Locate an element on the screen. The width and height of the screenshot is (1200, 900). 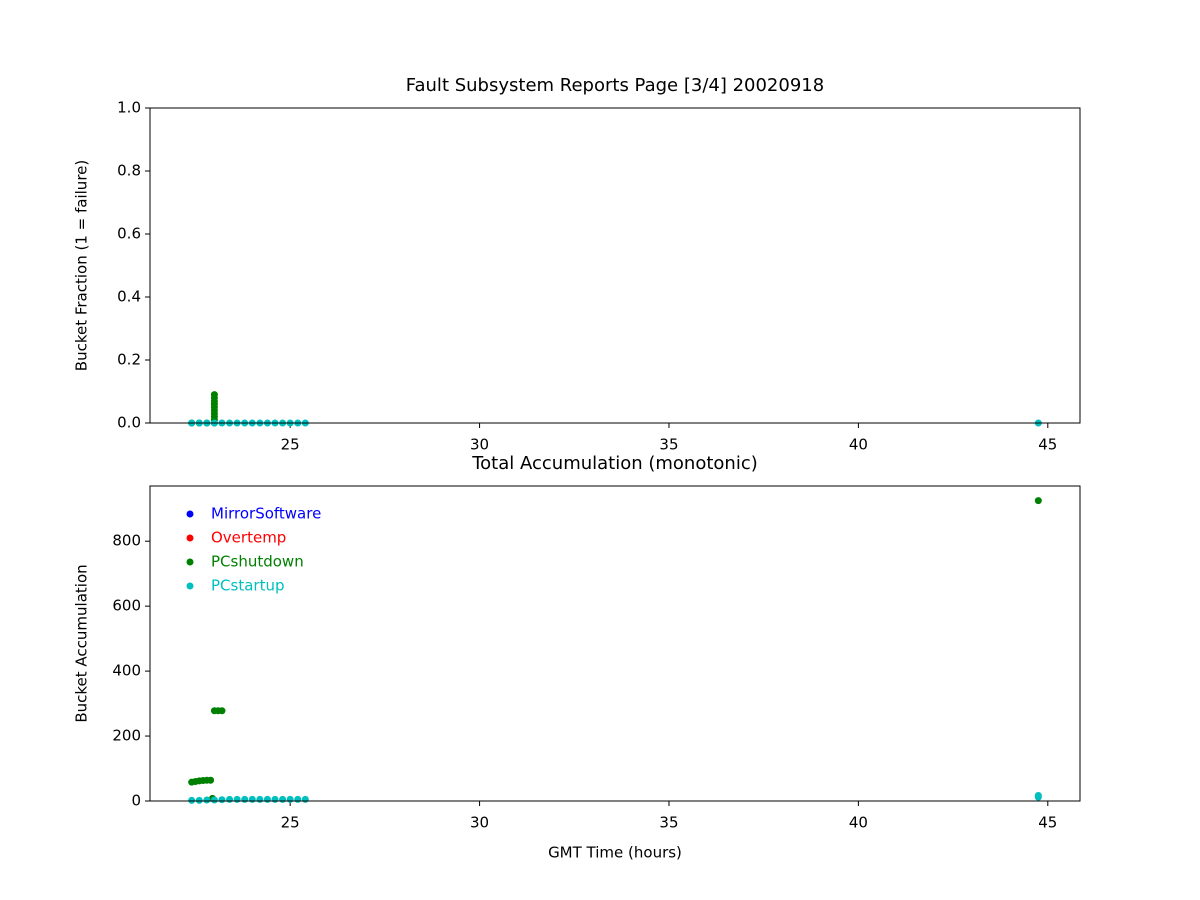
y-axis-label: Bucket Accumulation is located at coordinates (82, 643).